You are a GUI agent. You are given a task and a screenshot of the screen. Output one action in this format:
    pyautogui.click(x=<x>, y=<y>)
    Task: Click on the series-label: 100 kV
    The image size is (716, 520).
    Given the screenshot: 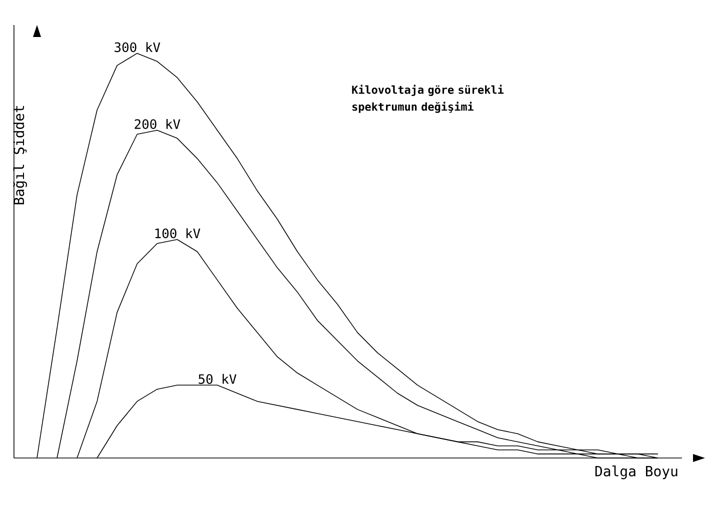 What is the action you would take?
    pyautogui.click(x=177, y=233)
    